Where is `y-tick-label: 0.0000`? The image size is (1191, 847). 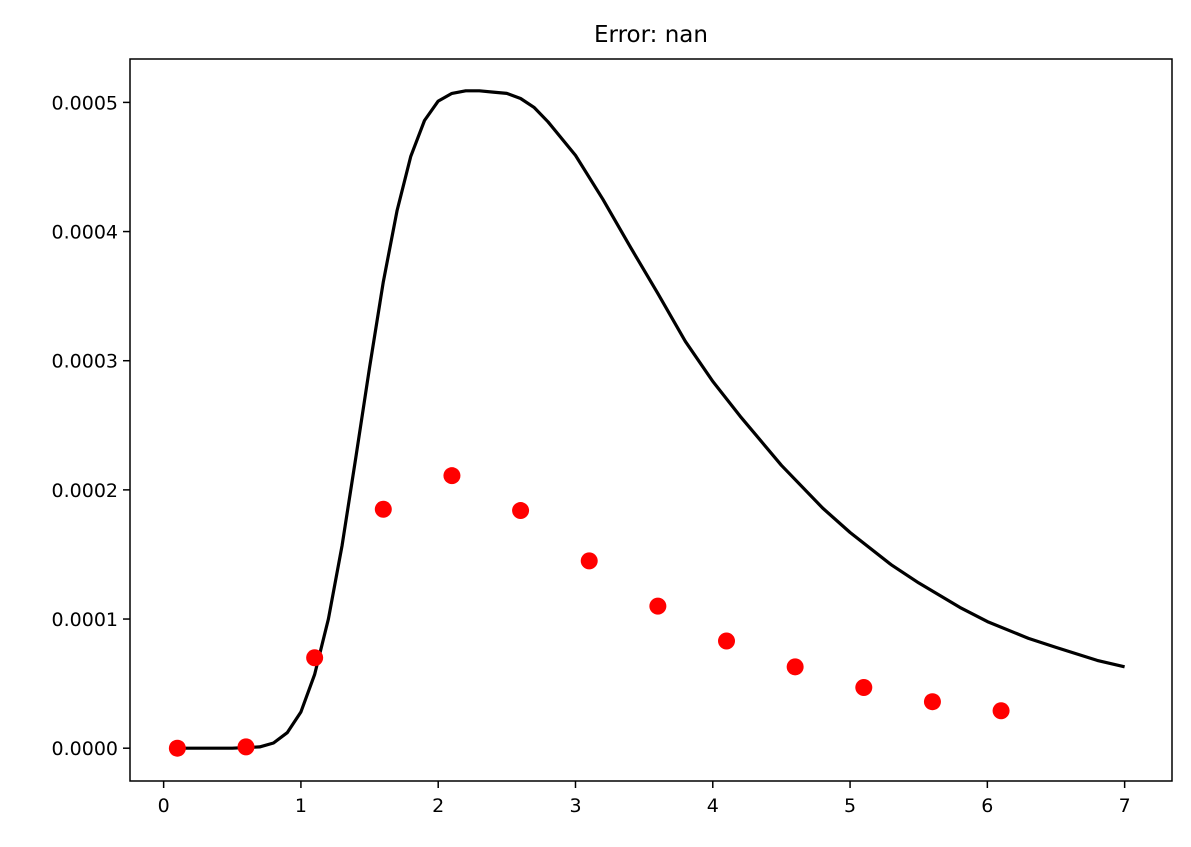 y-tick-label: 0.0000 is located at coordinates (85, 749).